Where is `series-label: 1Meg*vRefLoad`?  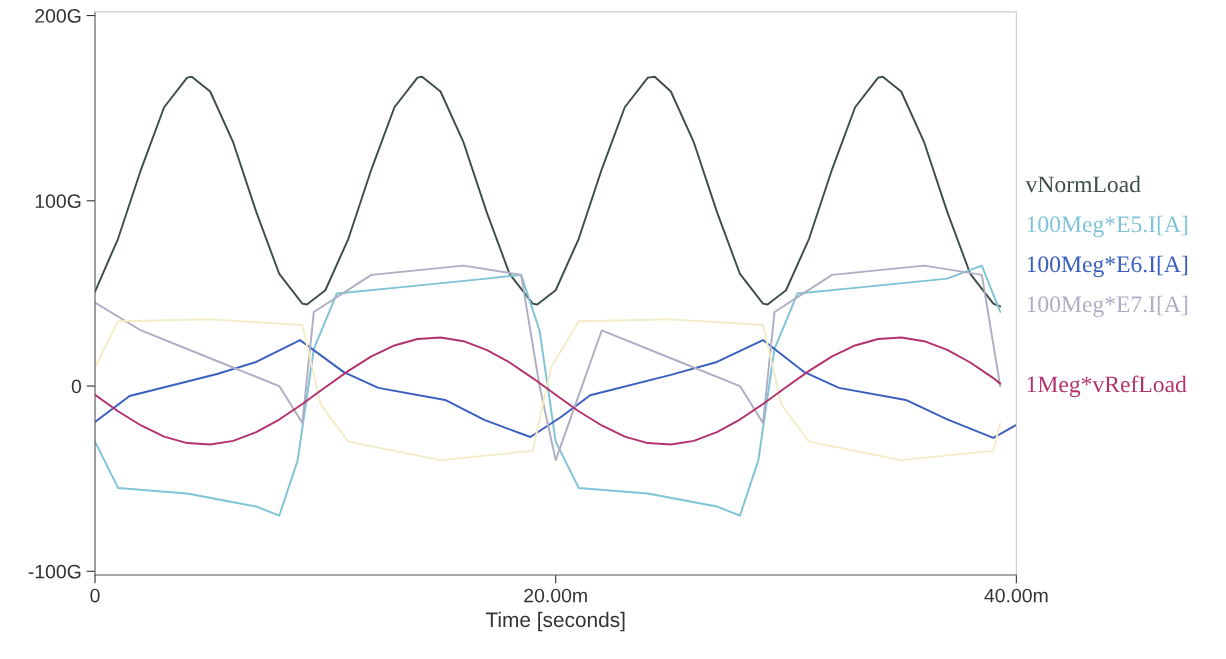 series-label: 1Meg*vRefLoad is located at coordinates (1107, 386).